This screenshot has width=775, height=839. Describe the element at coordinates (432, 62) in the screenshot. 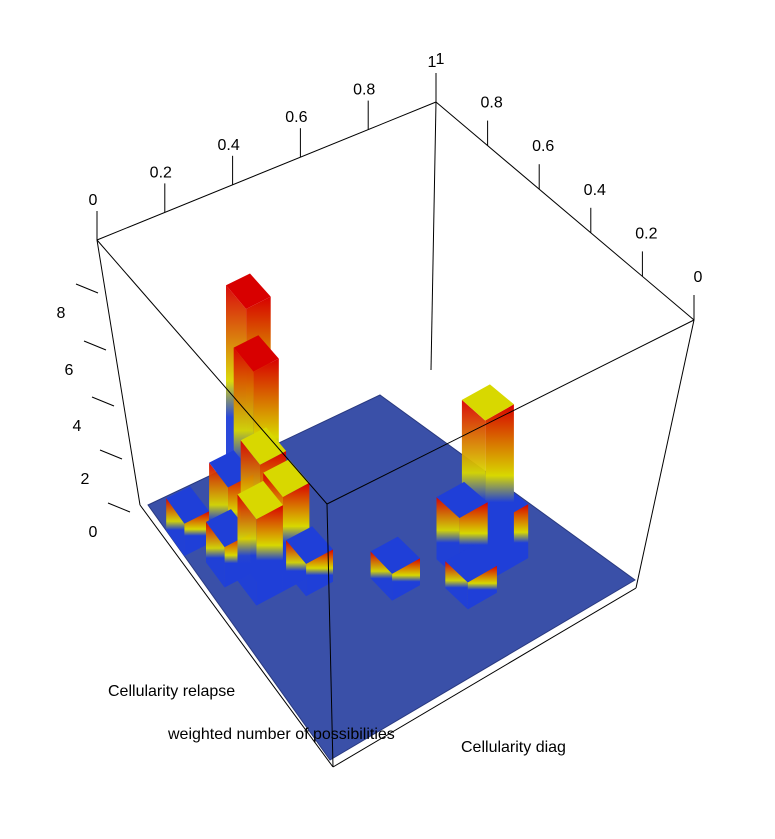

I see `y-axis-tick-label: 1` at that location.